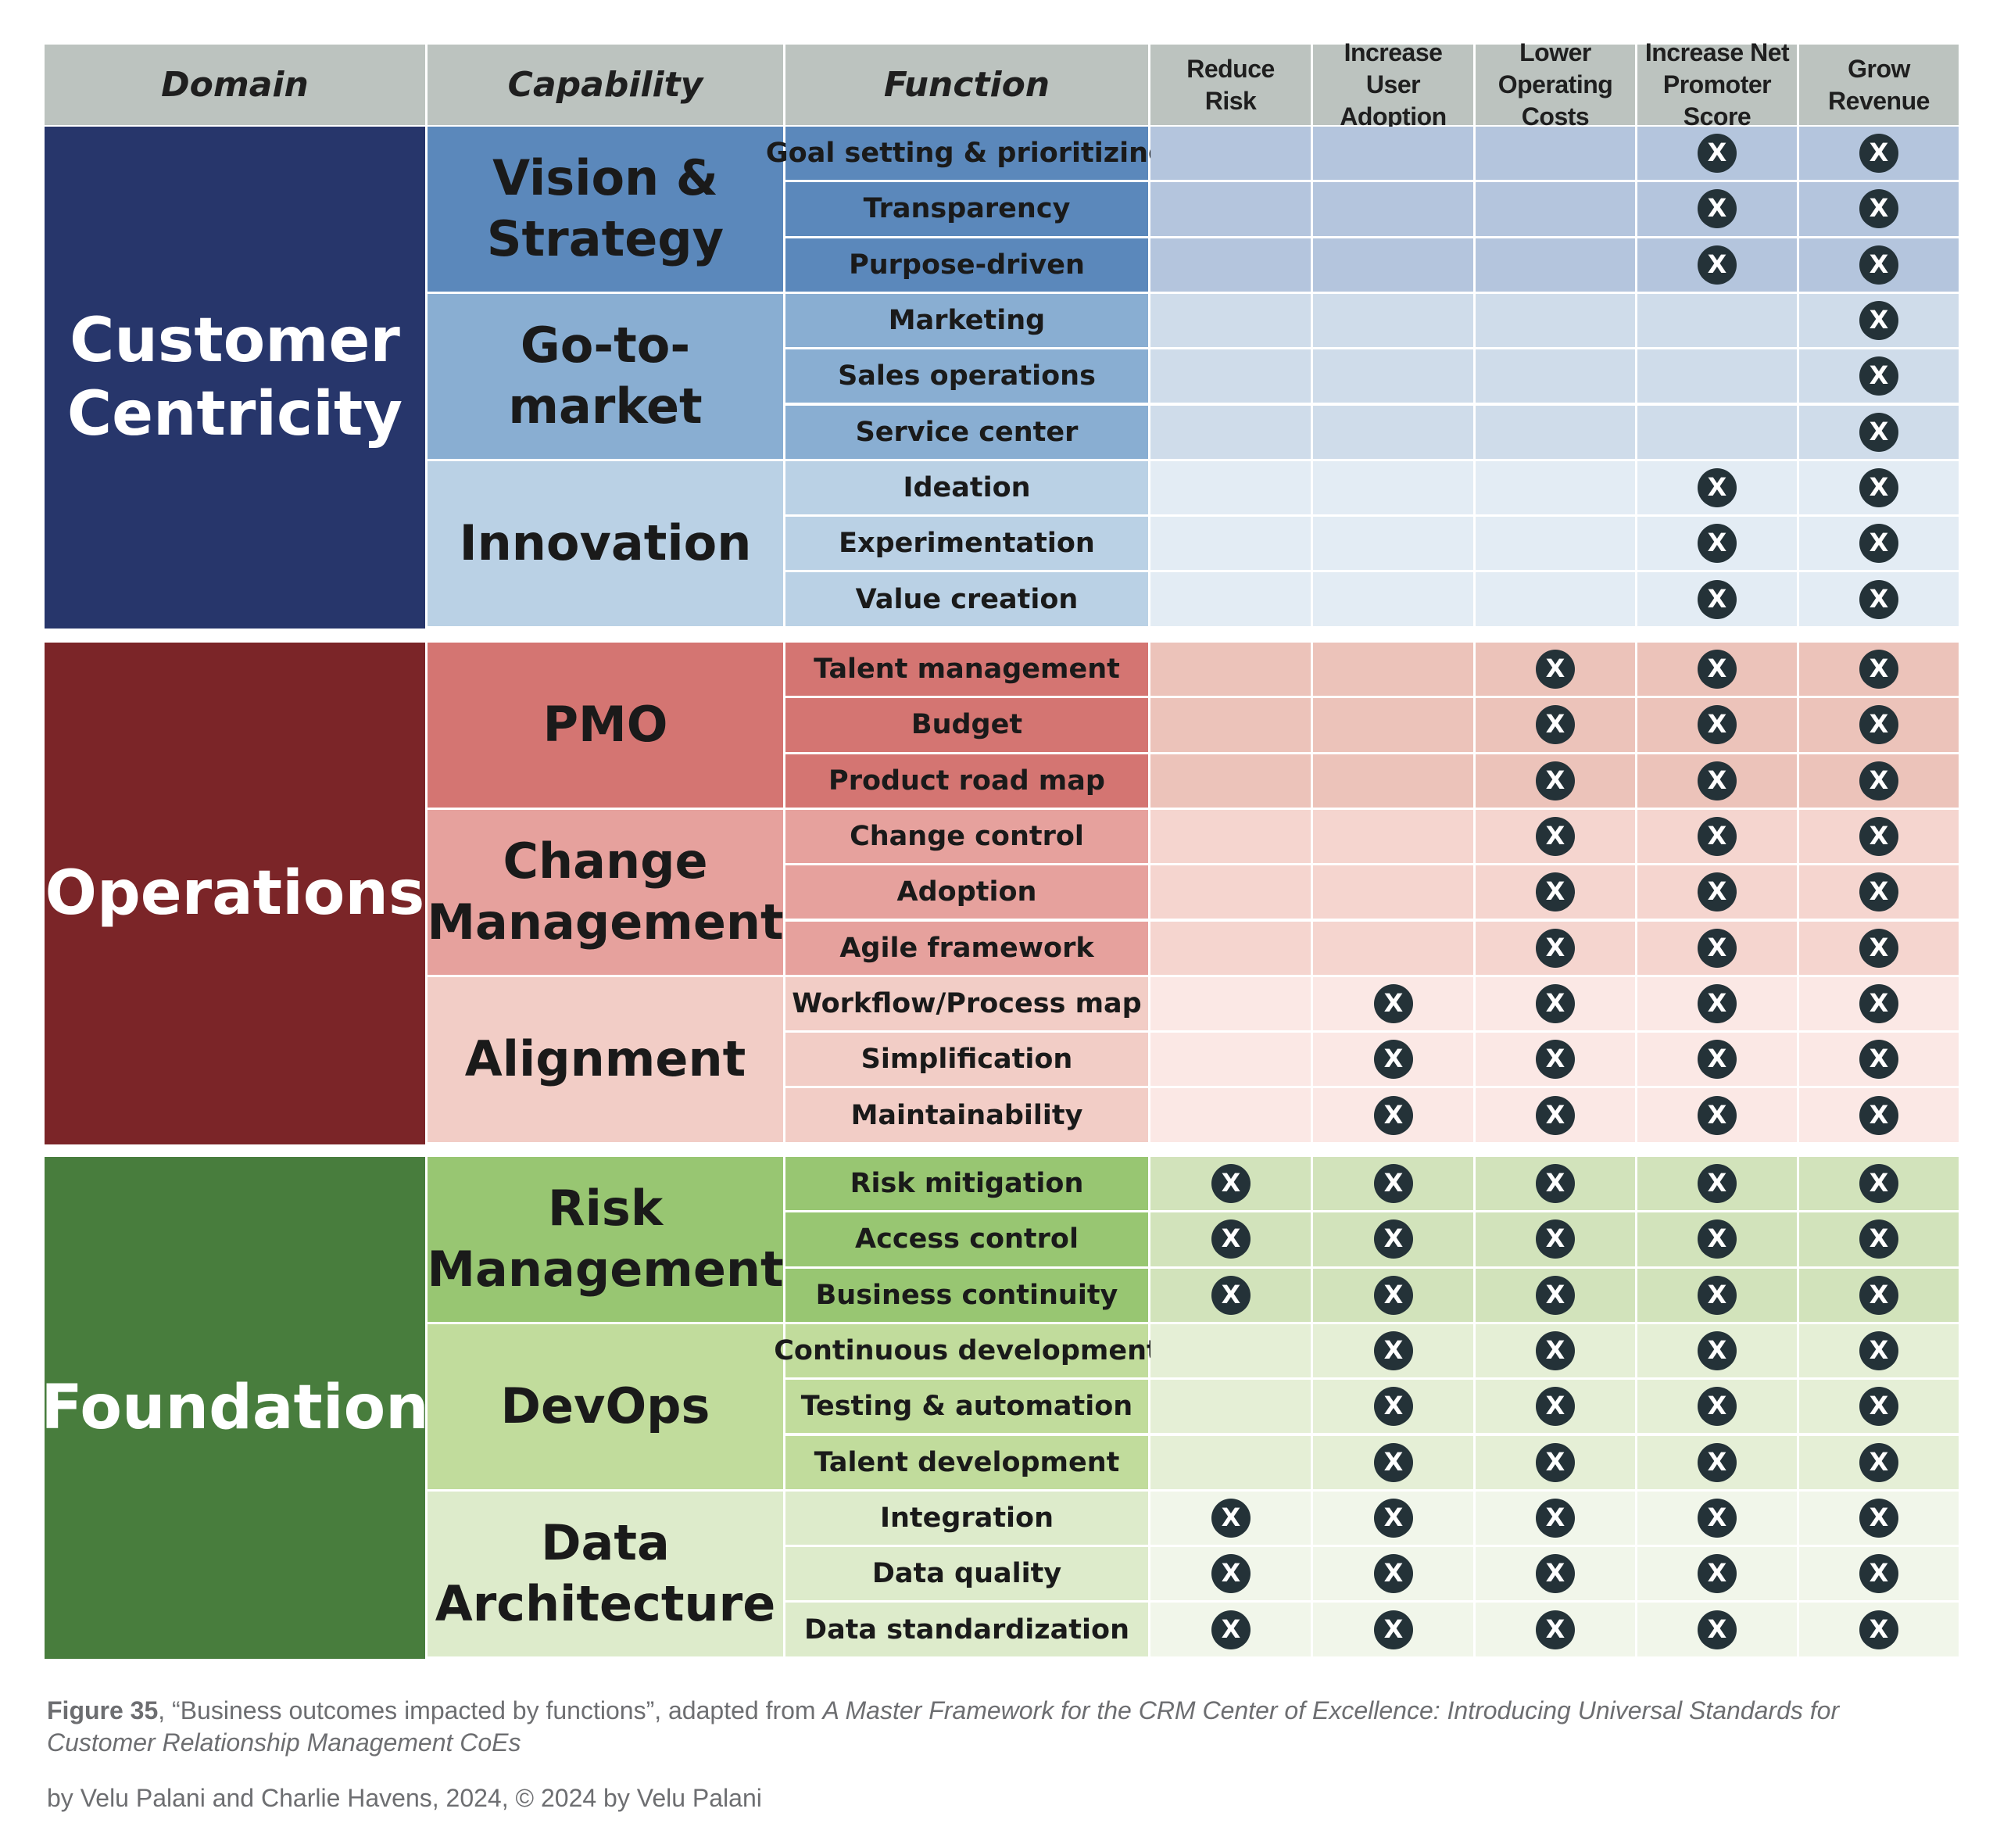  Describe the element at coordinates (605, 209) in the screenshot. I see `capability-cell: Vision & Strategy` at that location.